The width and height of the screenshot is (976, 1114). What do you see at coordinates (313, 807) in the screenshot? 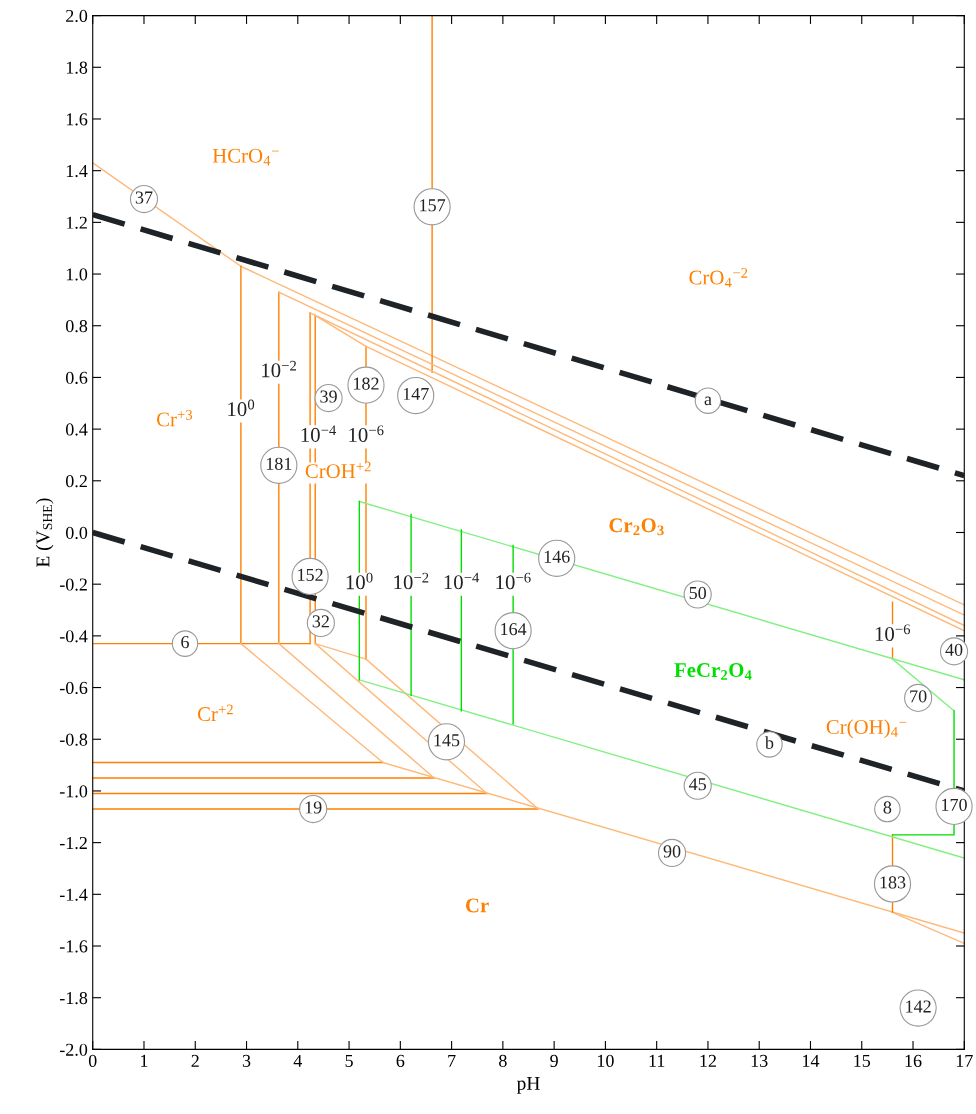
I see `annotation: 19` at bounding box center [313, 807].